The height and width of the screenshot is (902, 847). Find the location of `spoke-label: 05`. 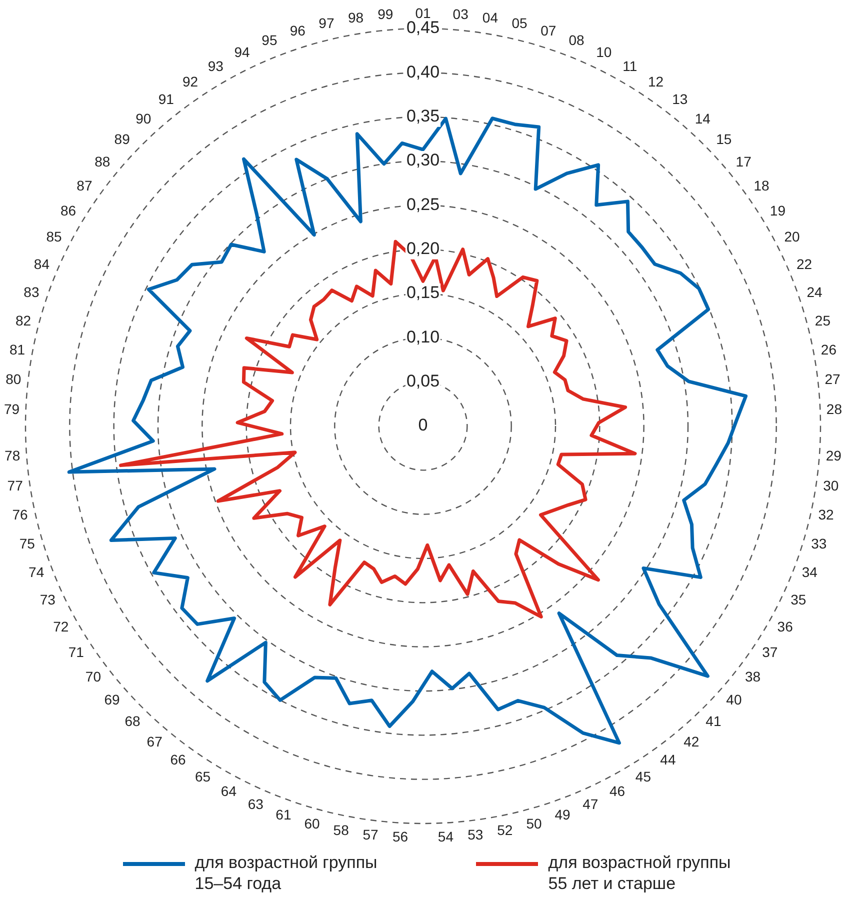

spoke-label: 05 is located at coordinates (520, 22).